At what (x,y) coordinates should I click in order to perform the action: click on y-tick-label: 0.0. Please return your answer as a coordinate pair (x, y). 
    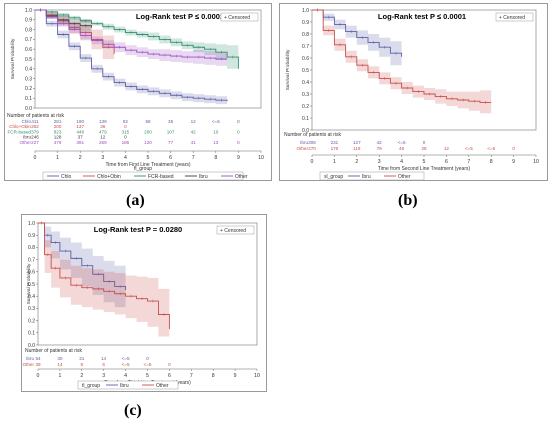
    Looking at the image, I should click on (305, 131).